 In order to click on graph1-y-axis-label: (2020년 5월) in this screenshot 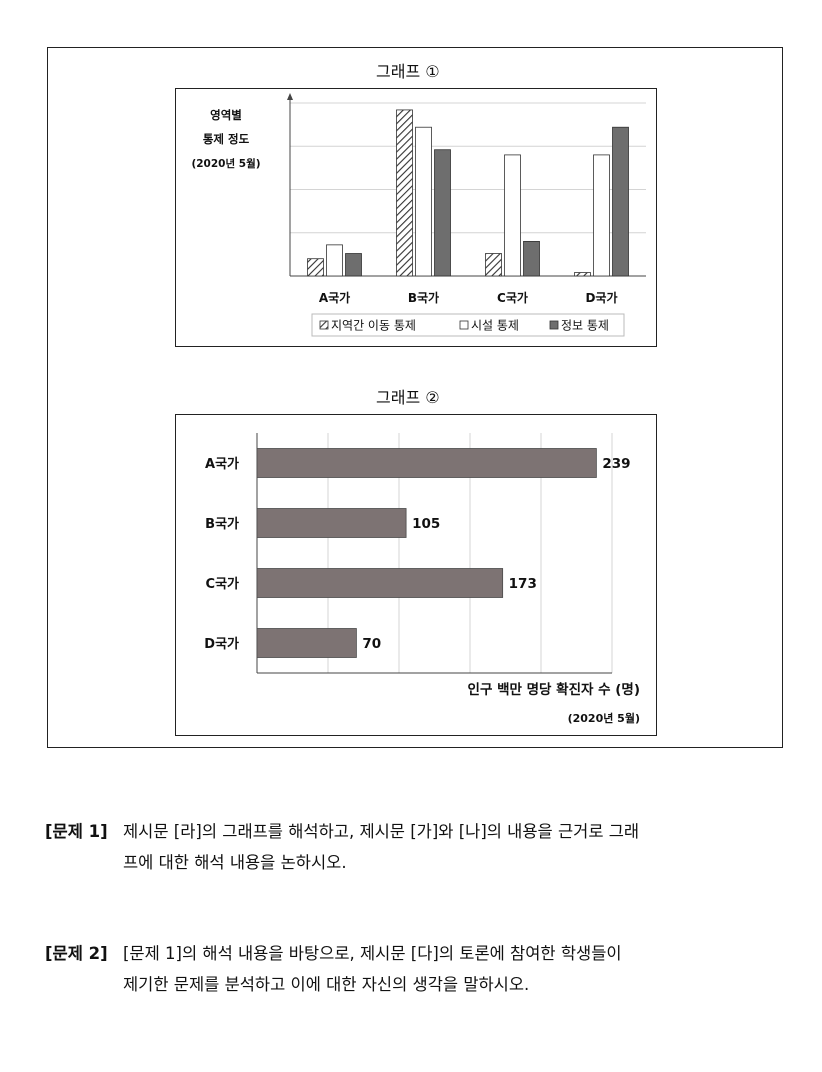, I will do `click(225, 163)`.